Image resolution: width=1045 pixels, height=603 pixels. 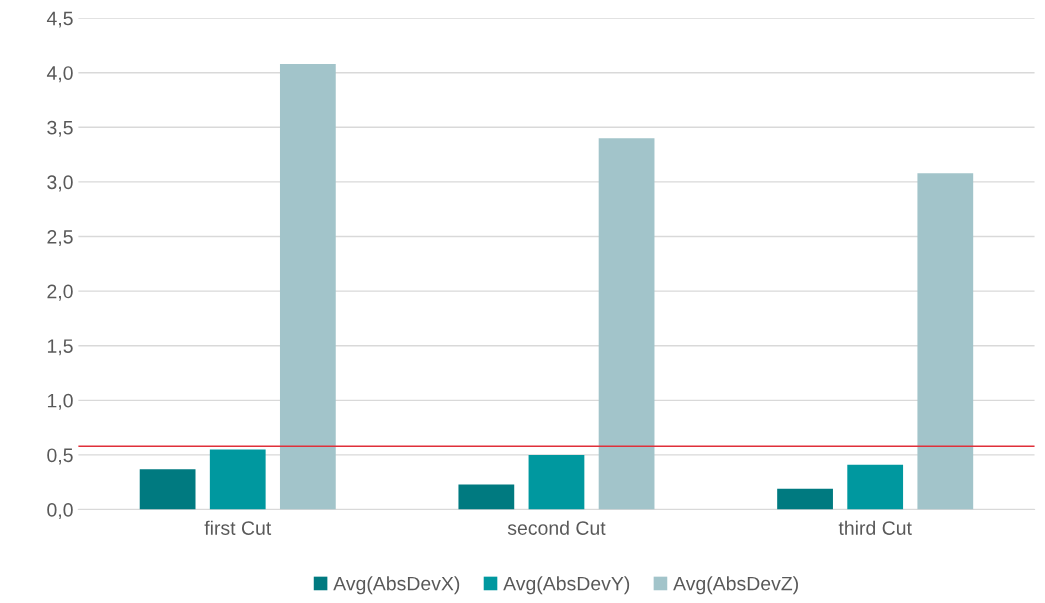 I want to click on y-tick-label: 0,0, so click(x=60, y=511).